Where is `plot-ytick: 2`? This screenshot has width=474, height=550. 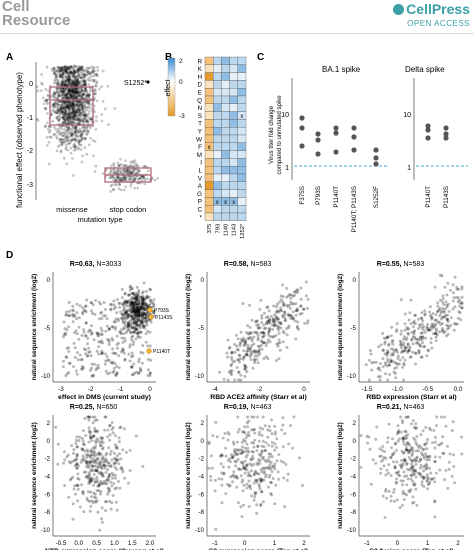
plot-ytick: 2 is located at coordinates (202, 423).